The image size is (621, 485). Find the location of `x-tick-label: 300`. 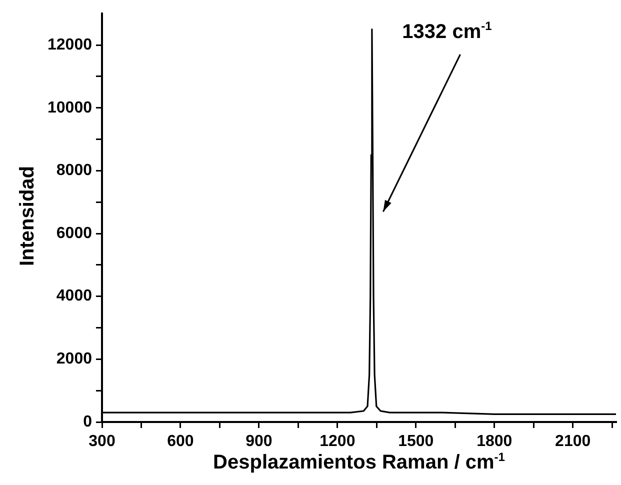

x-tick-label: 300 is located at coordinates (102, 441).